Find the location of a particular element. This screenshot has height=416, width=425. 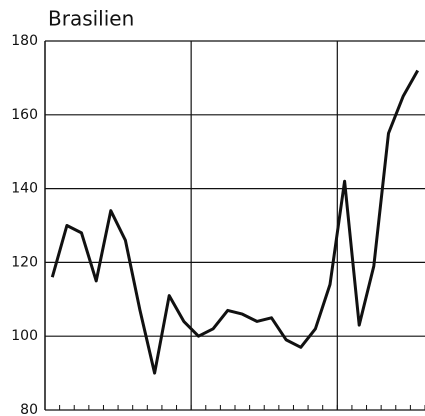

chart-title: Brasilien is located at coordinates (91, 19).